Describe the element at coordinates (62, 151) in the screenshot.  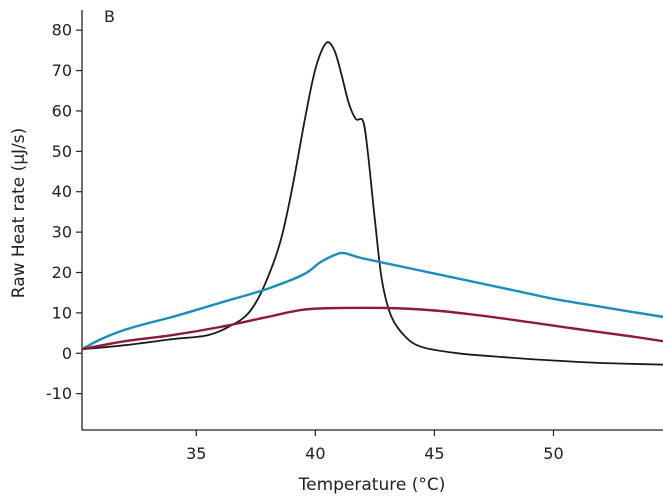
I see `y-tick-label: 50` at that location.